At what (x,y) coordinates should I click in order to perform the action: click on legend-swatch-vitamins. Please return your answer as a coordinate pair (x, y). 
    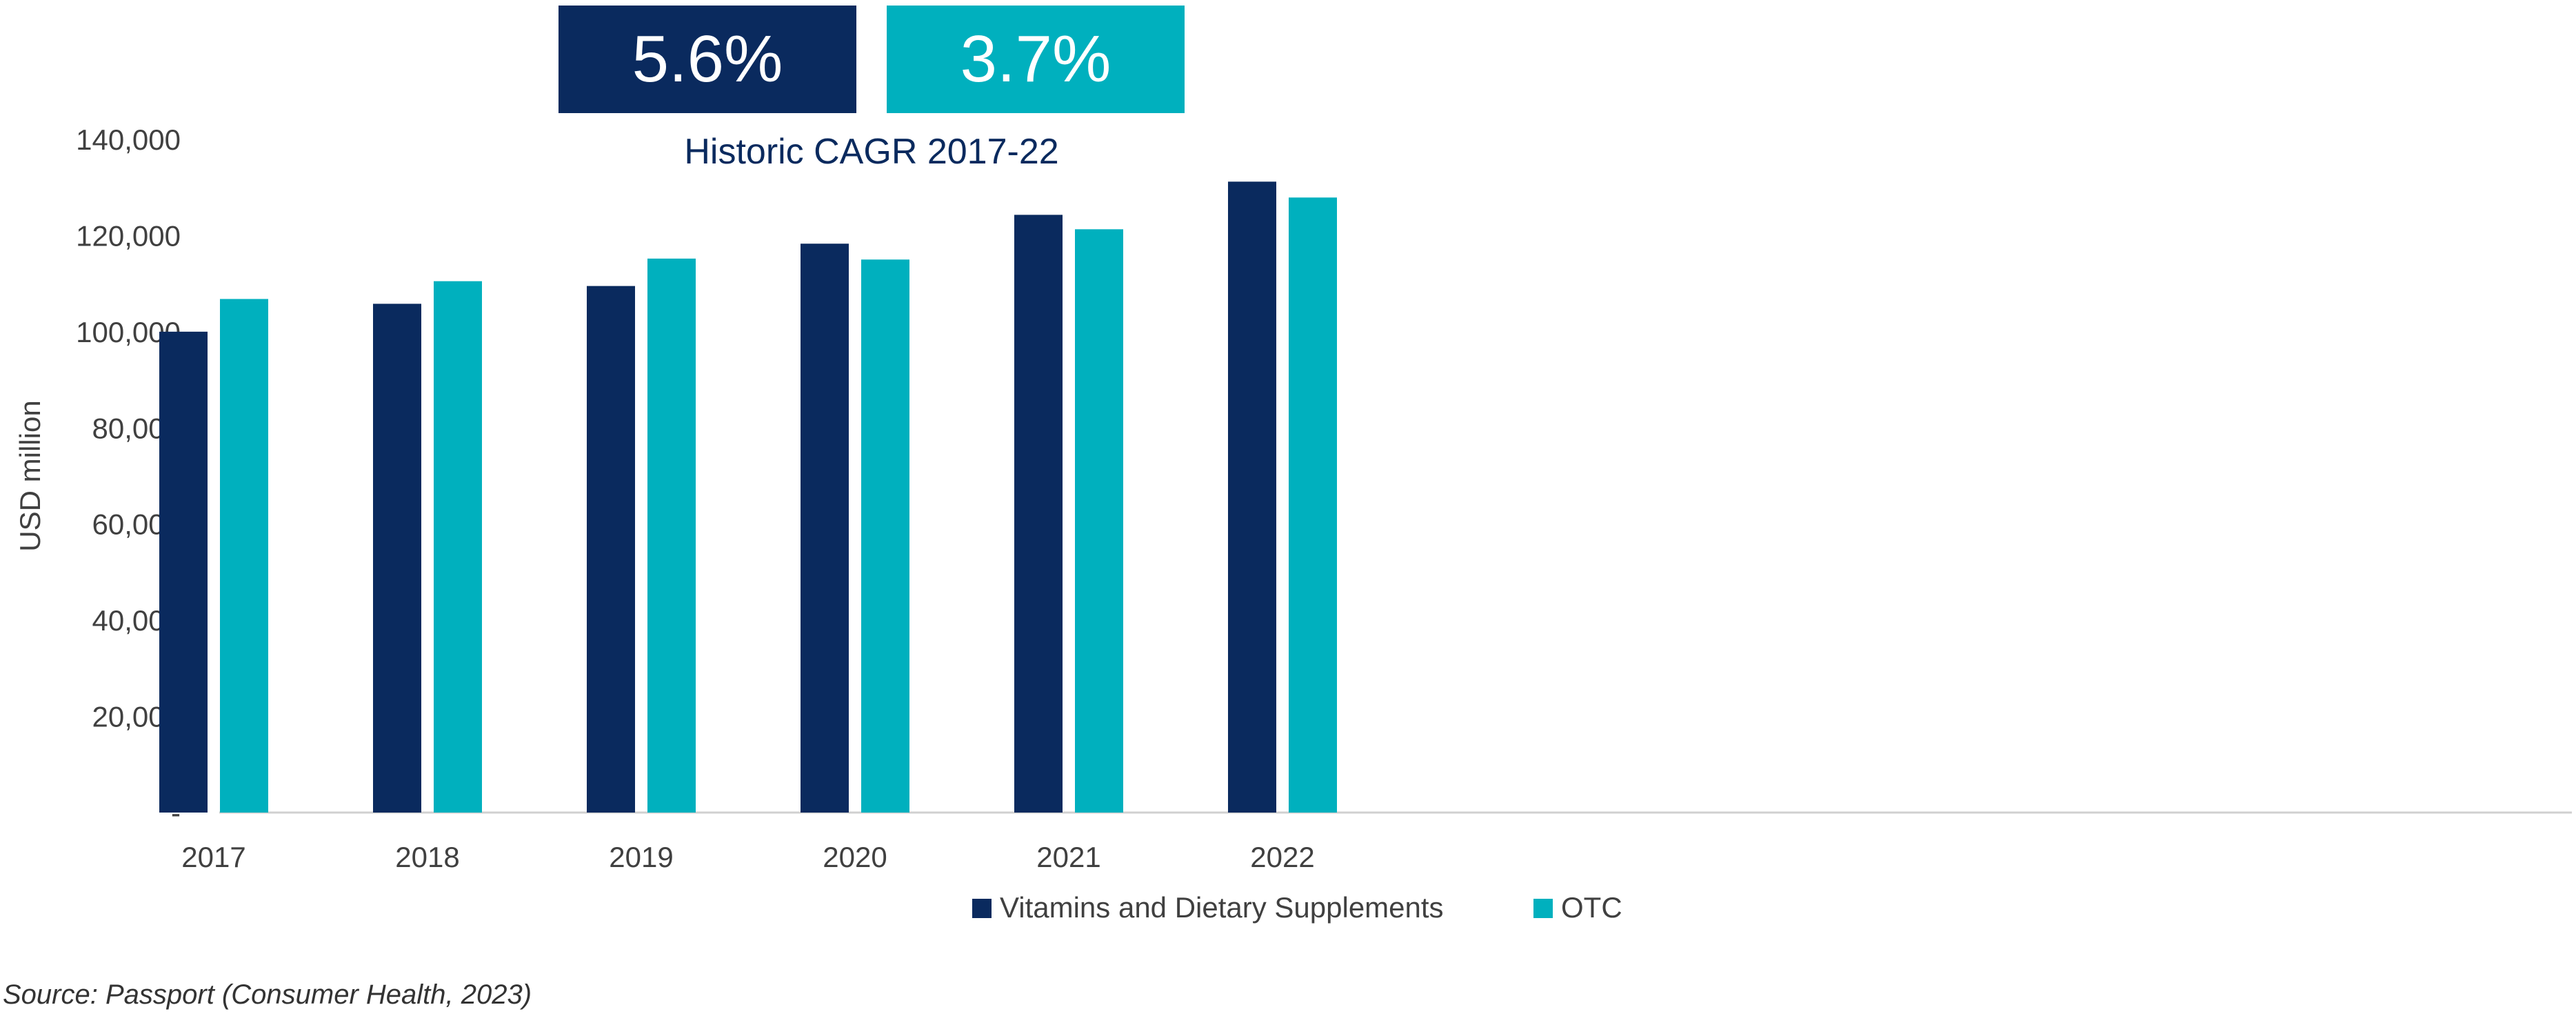
    Looking at the image, I should click on (982, 908).